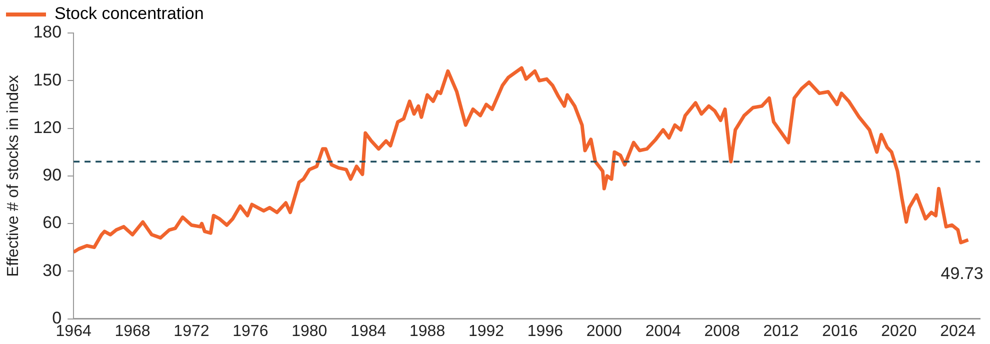 The height and width of the screenshot is (344, 990). Describe the element at coordinates (958, 331) in the screenshot. I see `x-tick-label: 2024` at that location.